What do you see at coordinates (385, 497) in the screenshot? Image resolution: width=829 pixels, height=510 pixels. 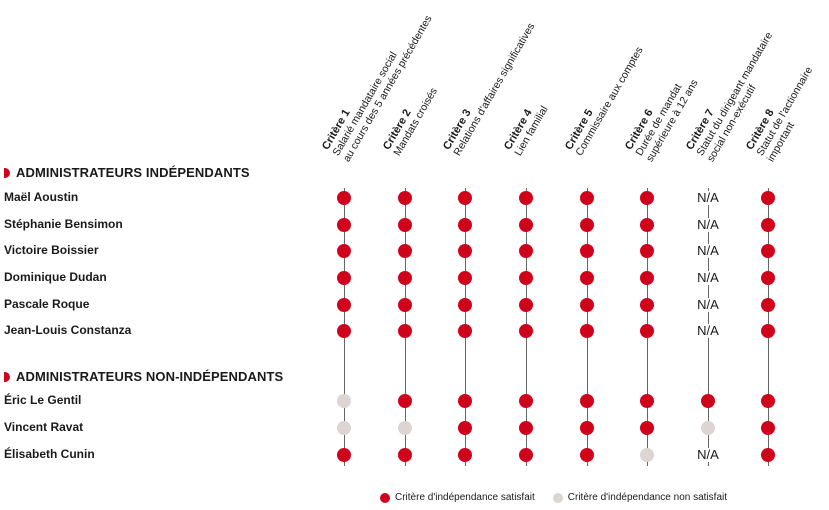 I see `red-dot-icon` at bounding box center [385, 497].